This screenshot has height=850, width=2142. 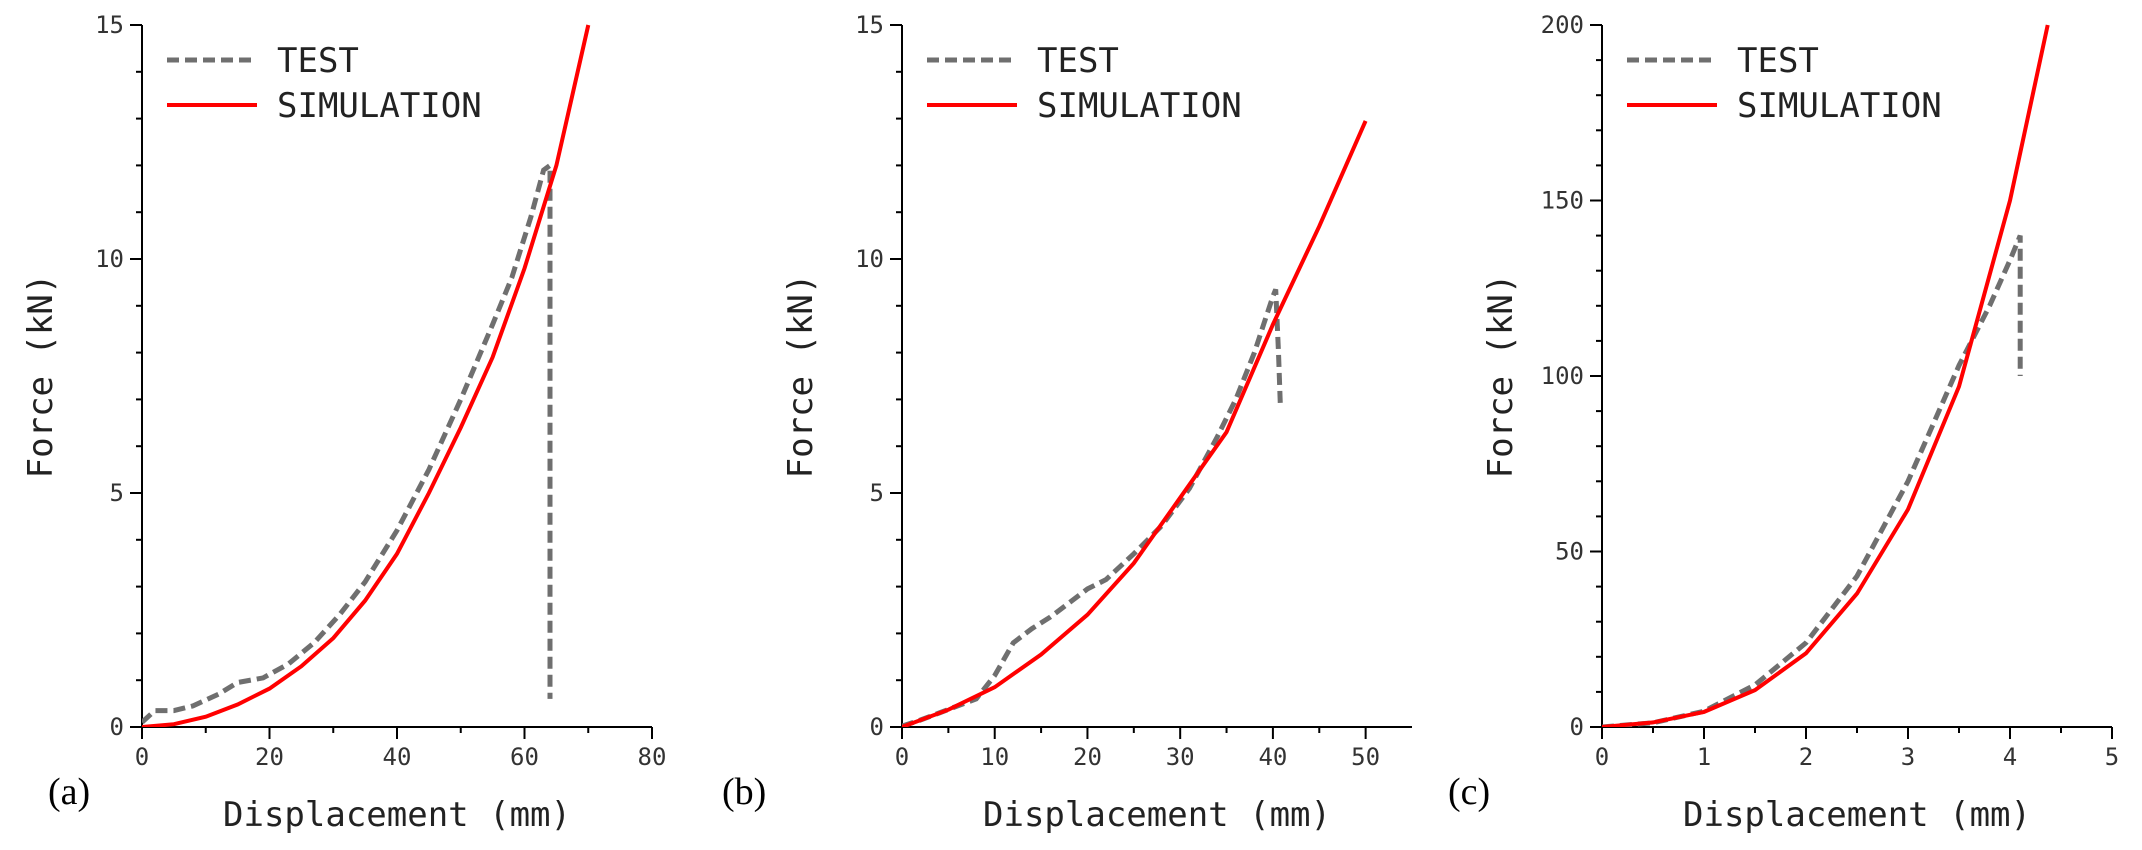 I want to click on x-tick-label: 3, so click(x=1908, y=757).